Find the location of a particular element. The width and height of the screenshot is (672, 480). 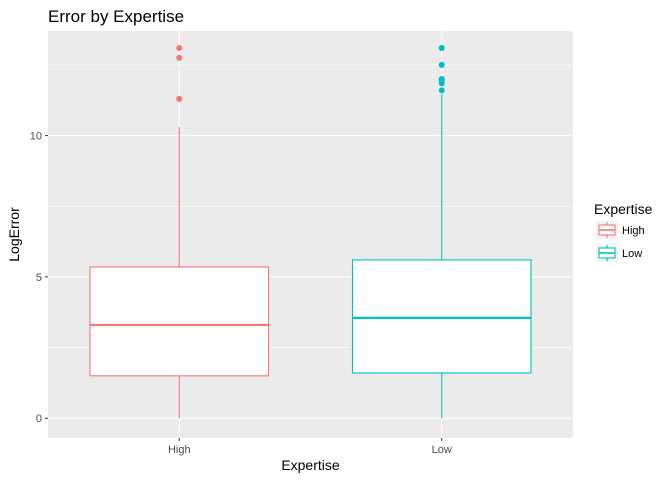

legend: Expertise High Low is located at coordinates (623, 231).